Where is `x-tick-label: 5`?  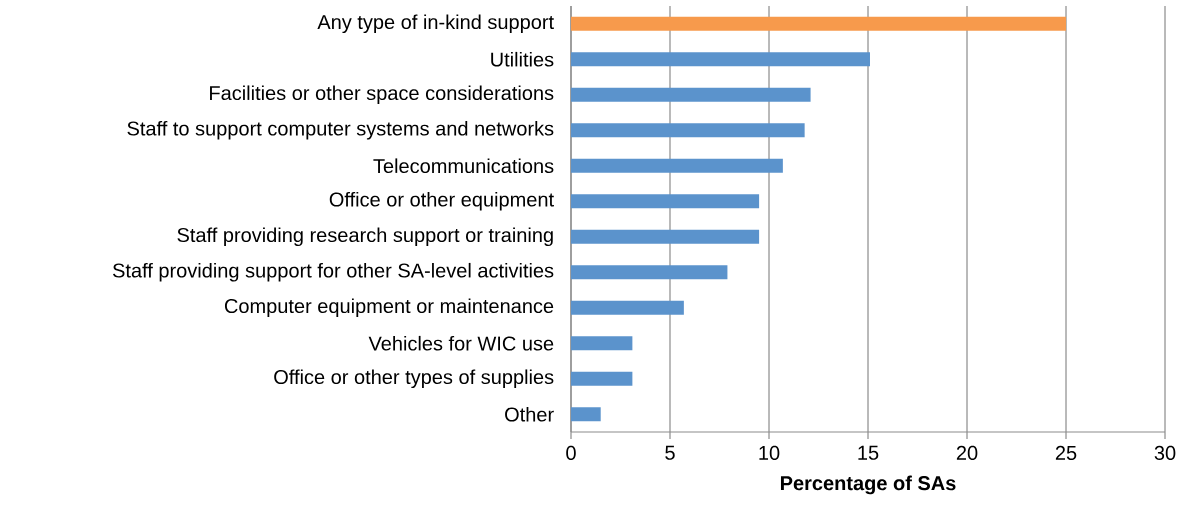
x-tick-label: 5 is located at coordinates (670, 452).